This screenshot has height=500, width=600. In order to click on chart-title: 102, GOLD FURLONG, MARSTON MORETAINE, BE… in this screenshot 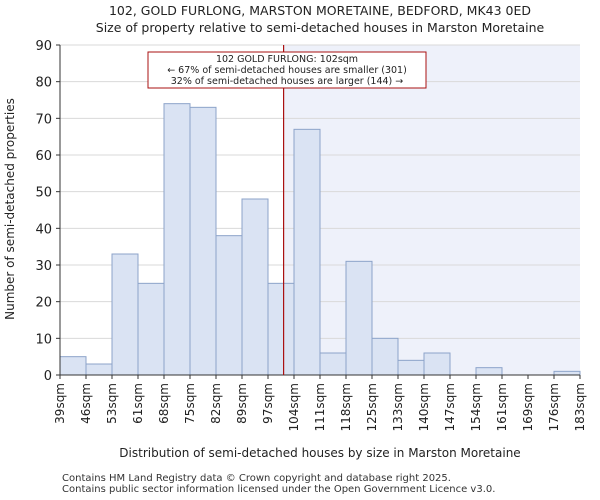, I will do `click(320, 10)`.